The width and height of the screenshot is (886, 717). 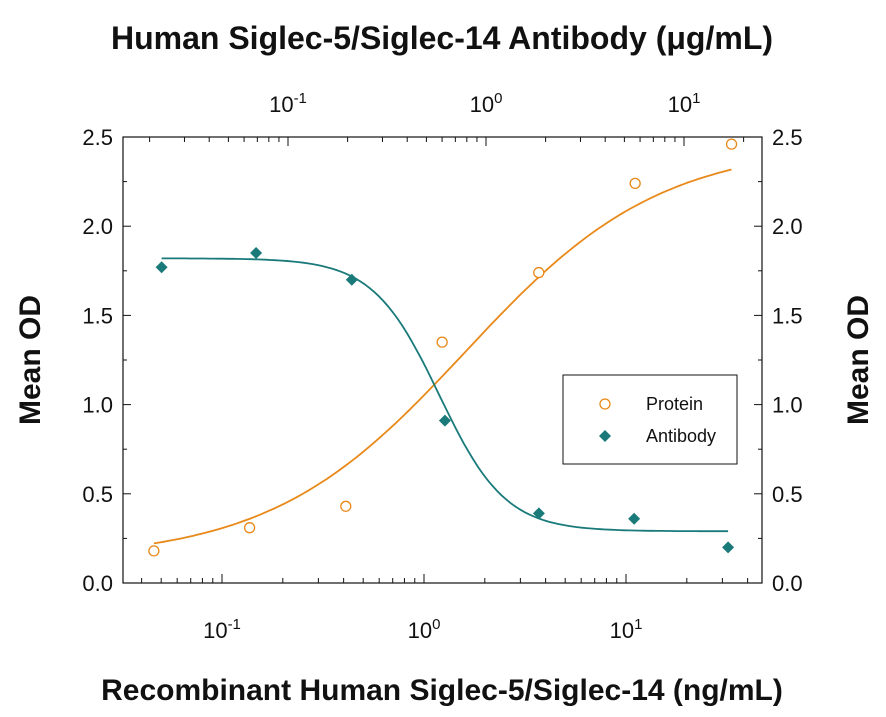 What do you see at coordinates (222, 629) in the screenshot?
I see `x-bottom-tick-label: 10⁻¹` at bounding box center [222, 629].